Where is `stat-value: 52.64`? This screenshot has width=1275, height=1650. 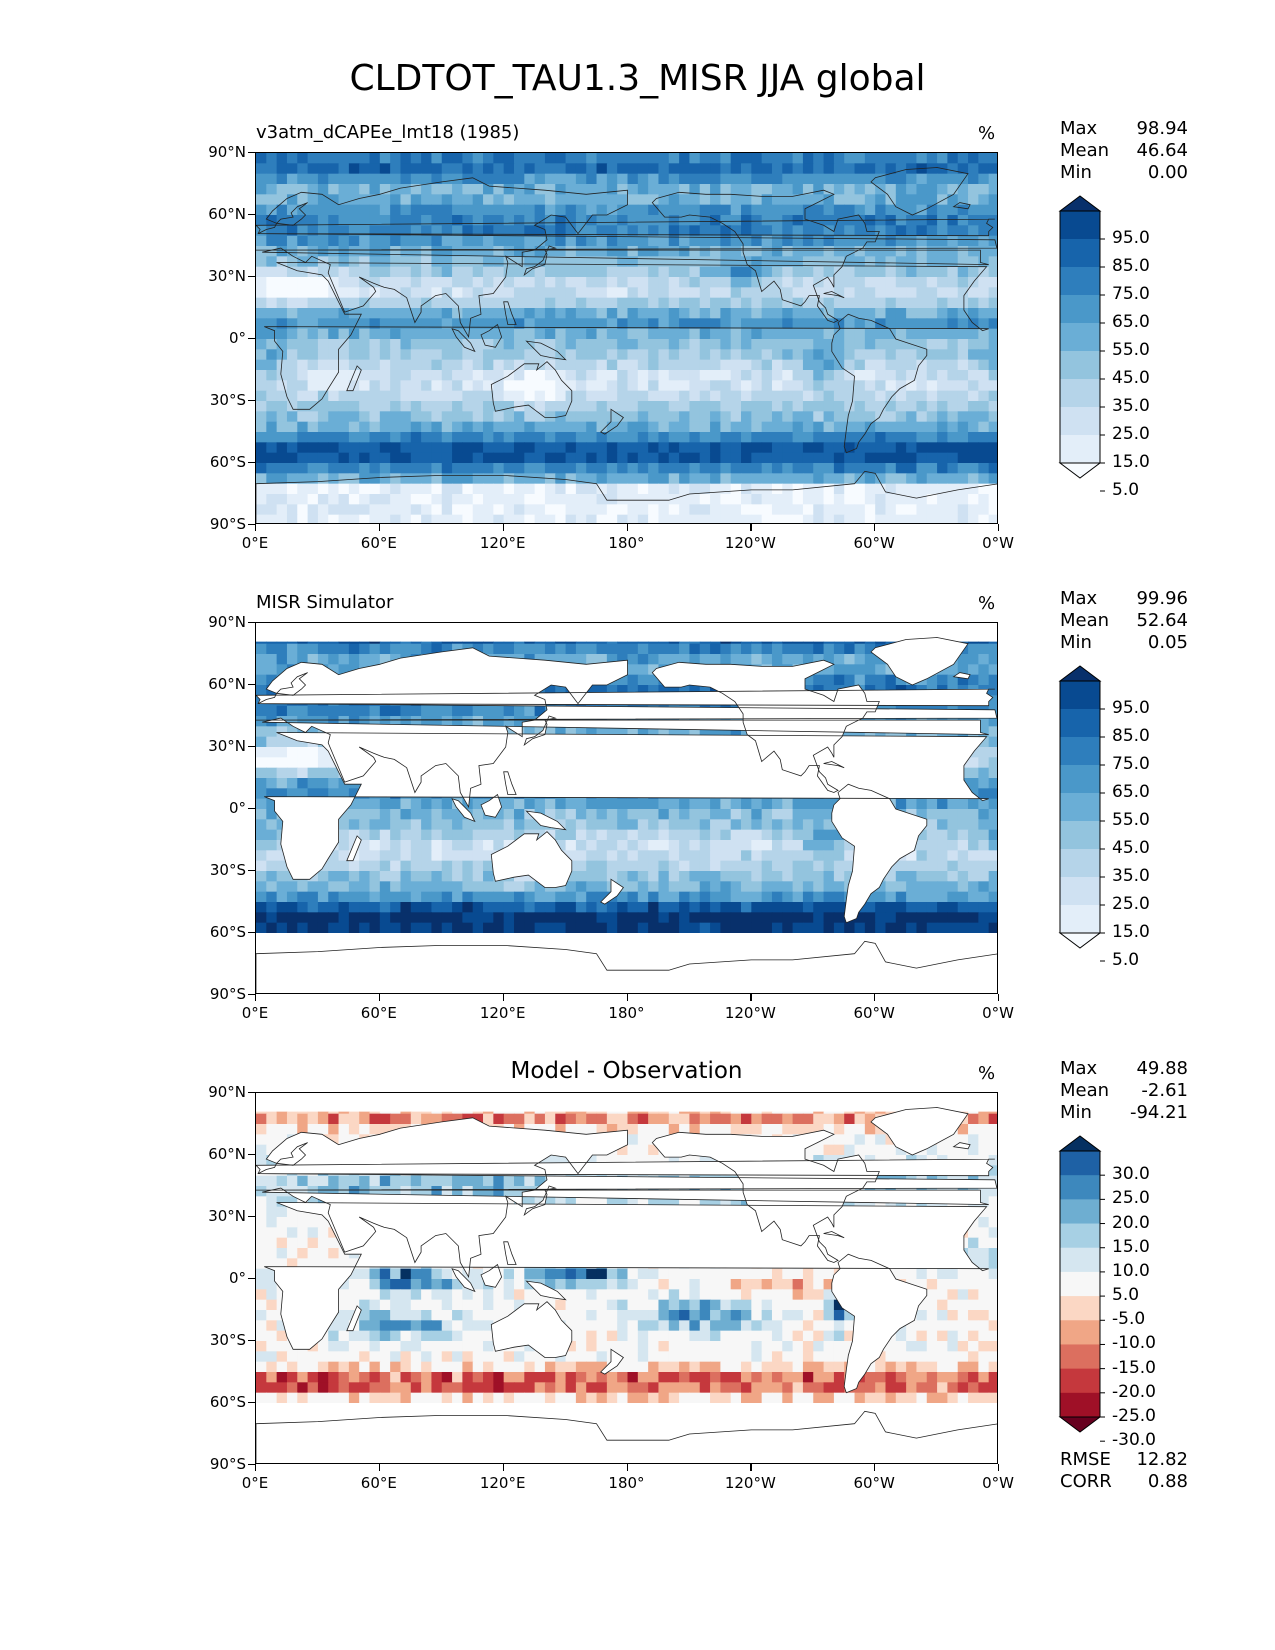 stat-value: 52.64 is located at coordinates (1162, 620).